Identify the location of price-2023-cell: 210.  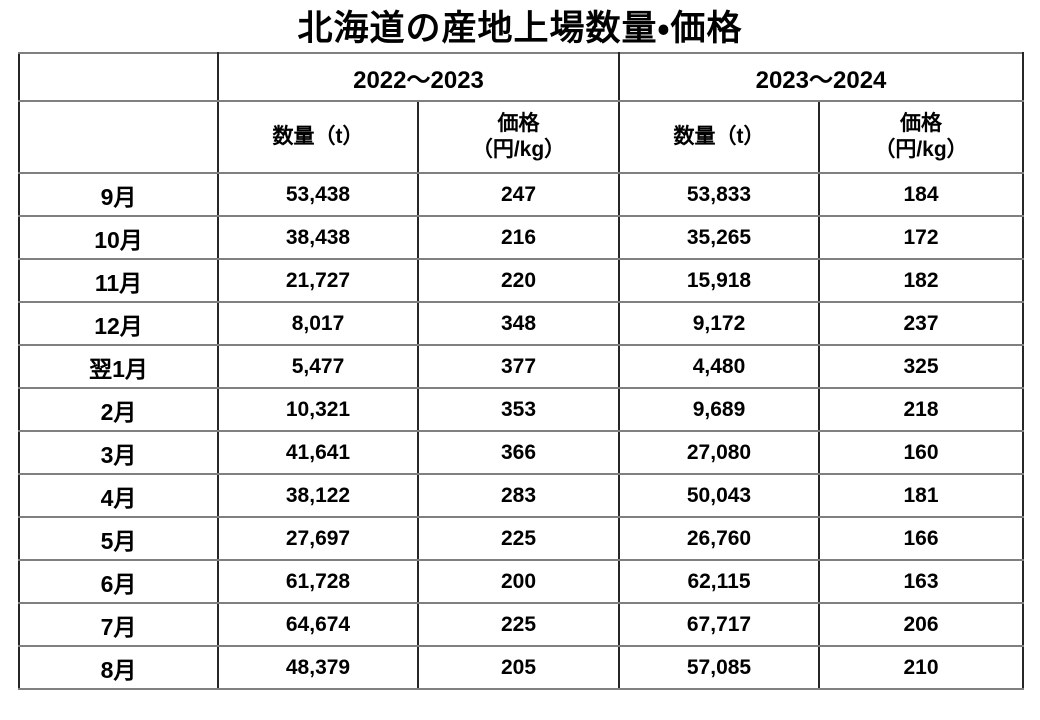
(921, 667).